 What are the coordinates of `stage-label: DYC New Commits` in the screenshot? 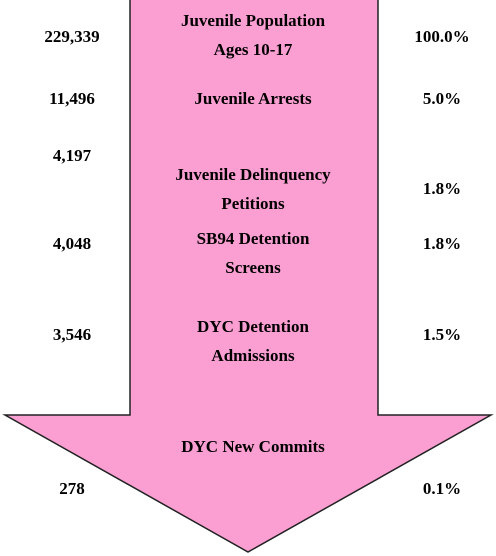 It's located at (253, 446).